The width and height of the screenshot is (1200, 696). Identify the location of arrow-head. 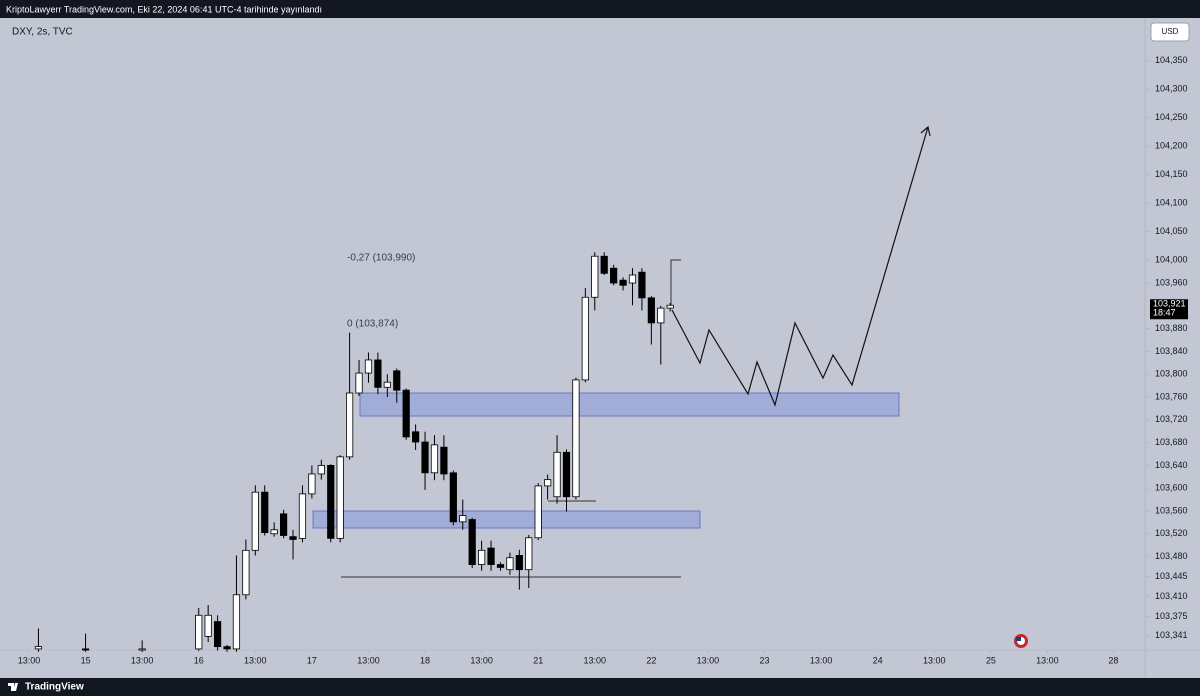
(925, 131).